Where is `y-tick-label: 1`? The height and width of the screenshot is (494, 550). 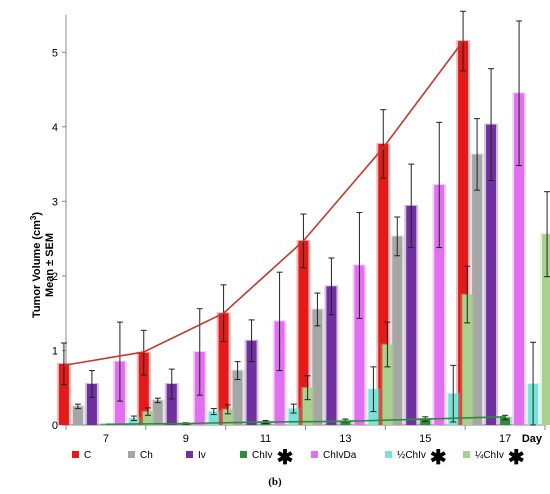 y-tick-label: 1 is located at coordinates (55, 351).